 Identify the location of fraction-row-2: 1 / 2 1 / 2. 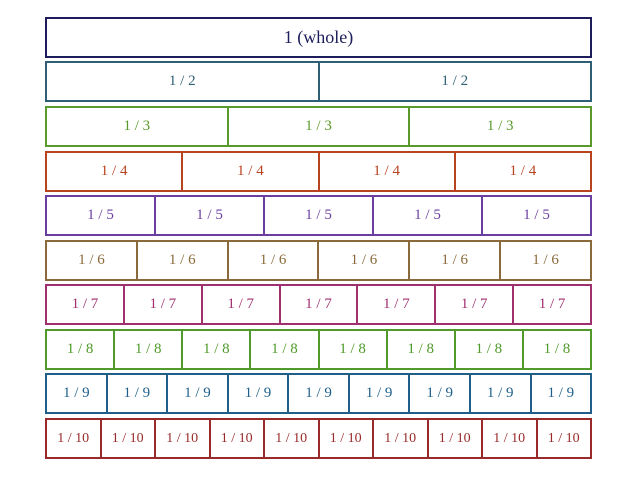
(318, 81).